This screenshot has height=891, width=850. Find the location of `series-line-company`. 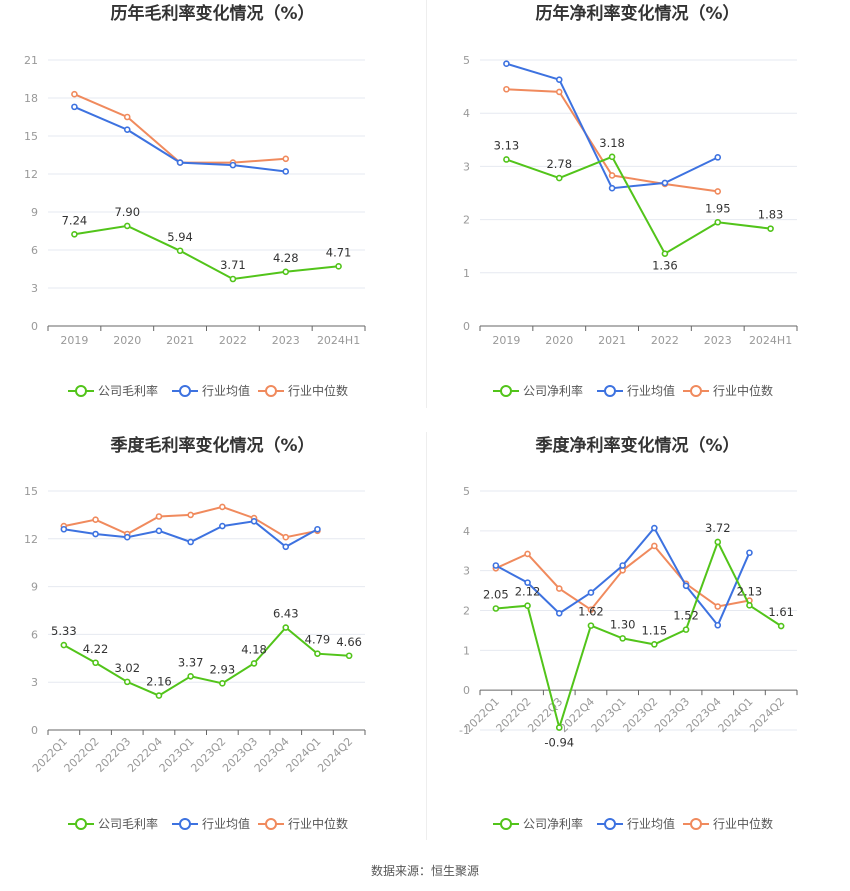

series-line-company is located at coordinates (206, 252).